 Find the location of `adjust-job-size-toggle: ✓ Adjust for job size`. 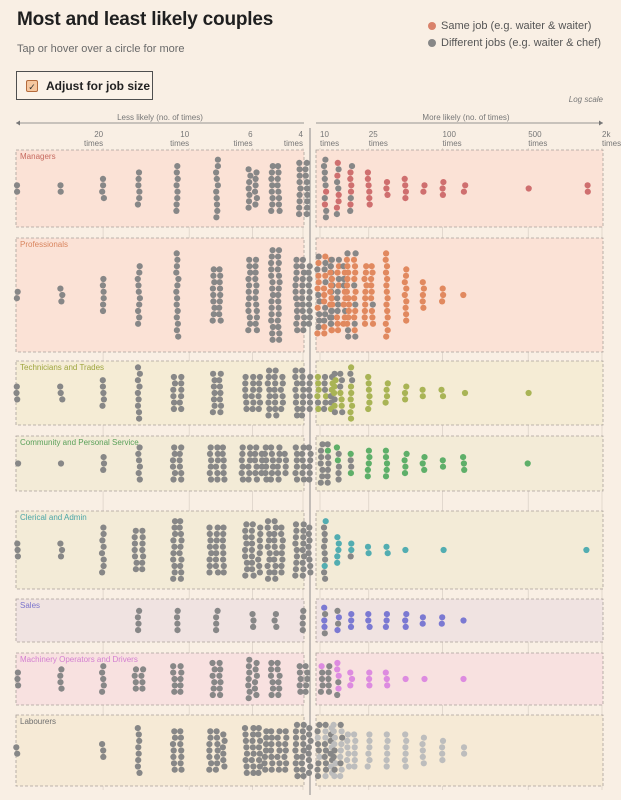

adjust-job-size-toggle: ✓ Adjust for job size is located at coordinates (84, 85).